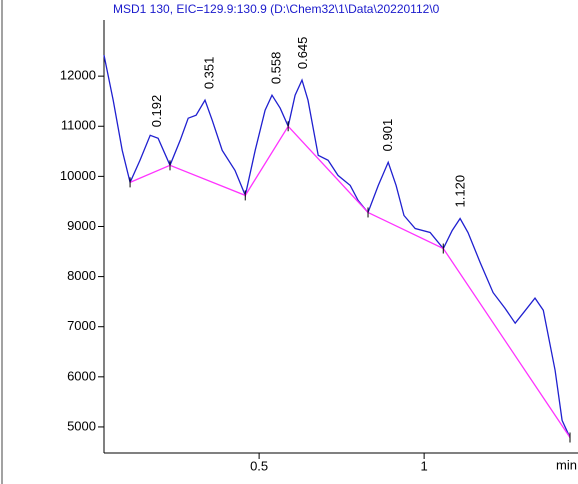 This screenshot has width=578, height=484. What do you see at coordinates (302, 53) in the screenshot?
I see `peak-label: 0.645` at bounding box center [302, 53].